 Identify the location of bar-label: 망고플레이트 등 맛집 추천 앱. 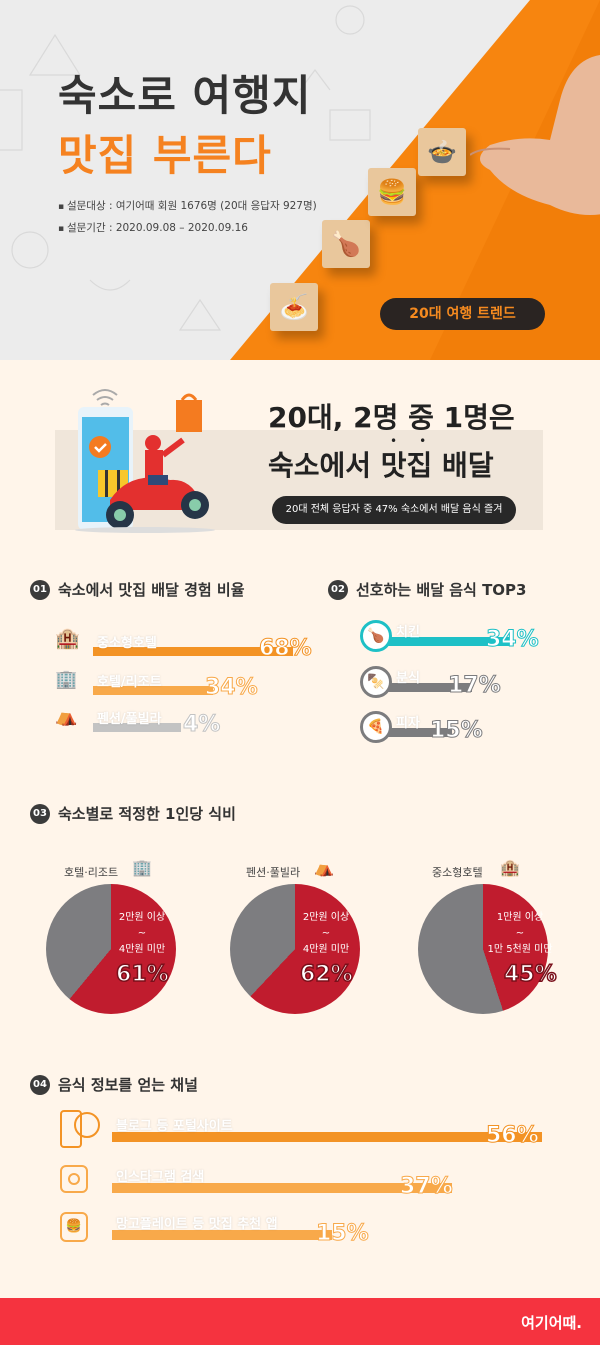
(197, 1224).